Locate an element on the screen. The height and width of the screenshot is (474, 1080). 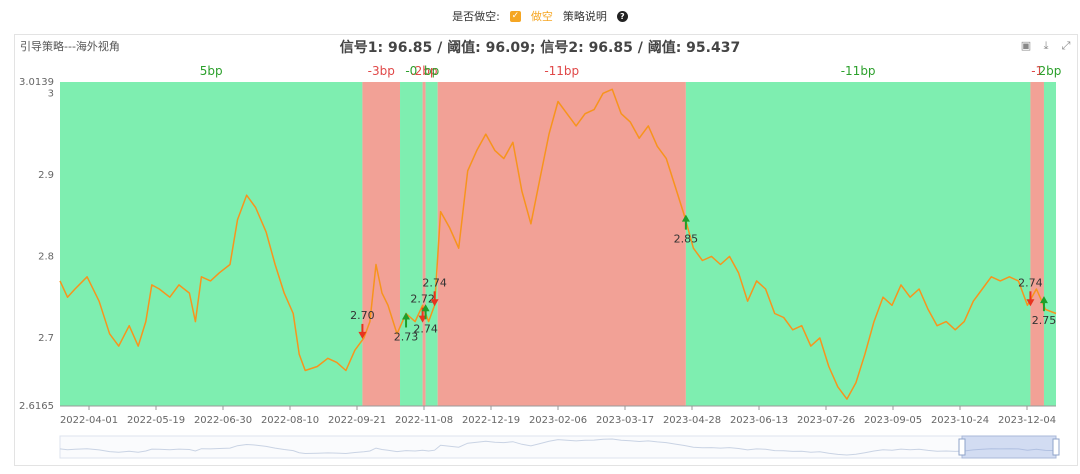
short-toggle-bar: 是否做空: ✓ 做空 策略说明 ? is located at coordinates (540, 16).